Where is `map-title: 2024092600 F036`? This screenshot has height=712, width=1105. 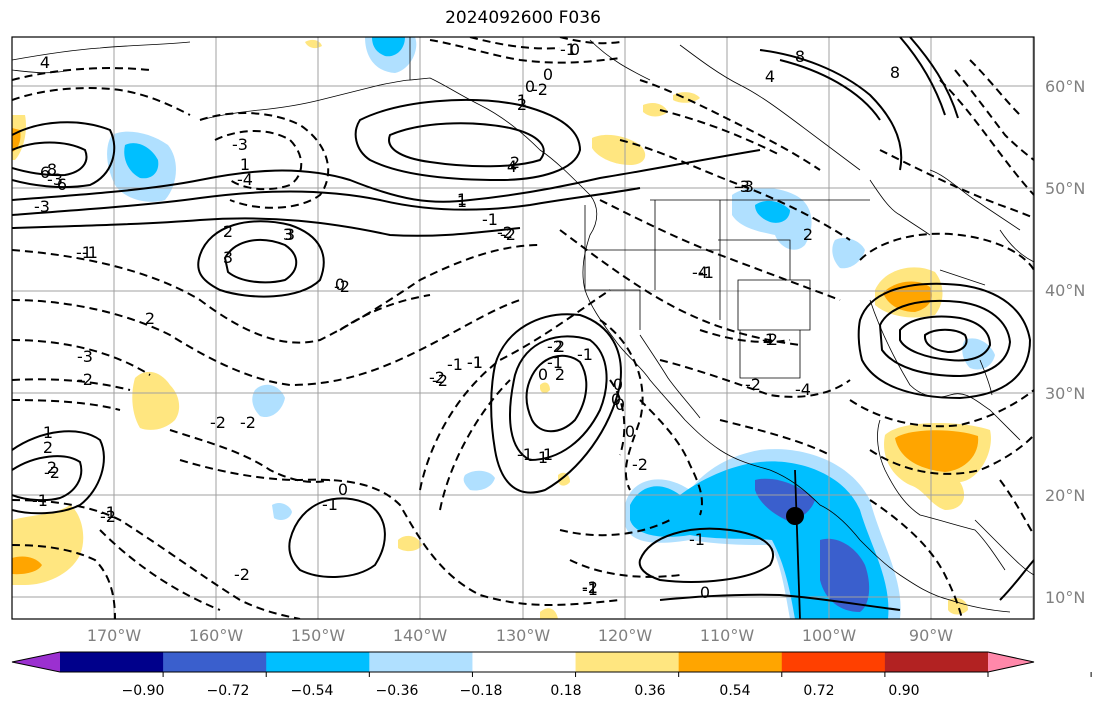 map-title: 2024092600 F036 is located at coordinates (523, 18).